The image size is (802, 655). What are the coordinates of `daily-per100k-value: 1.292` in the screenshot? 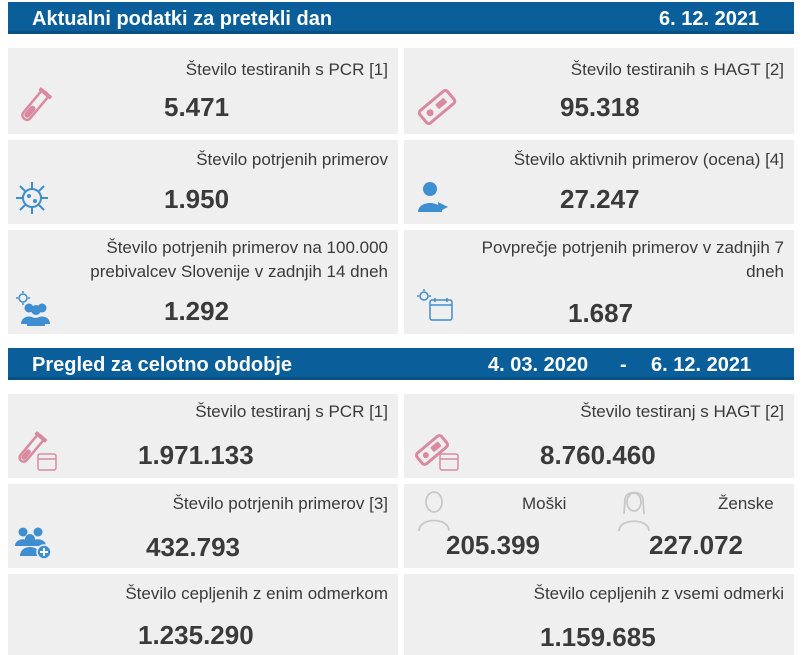 It's located at (197, 311).